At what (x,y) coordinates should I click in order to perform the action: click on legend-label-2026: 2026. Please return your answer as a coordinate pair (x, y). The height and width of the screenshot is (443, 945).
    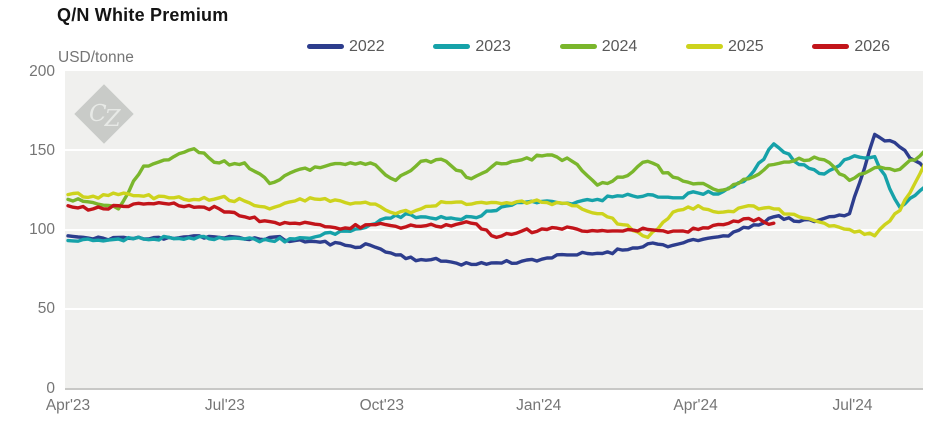
    Looking at the image, I should click on (872, 46).